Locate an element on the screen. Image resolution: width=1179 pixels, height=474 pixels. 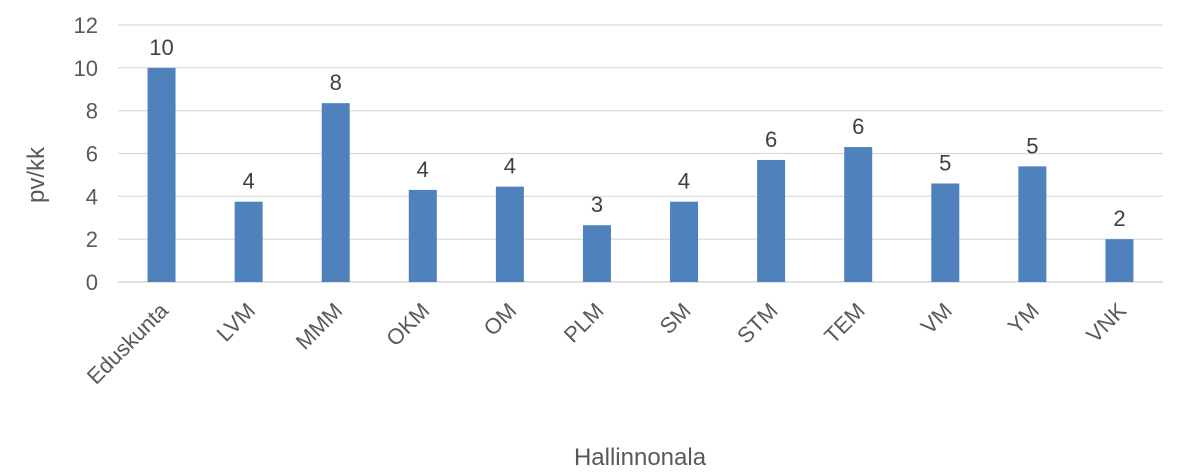
bar-vnk is located at coordinates (1119, 260).